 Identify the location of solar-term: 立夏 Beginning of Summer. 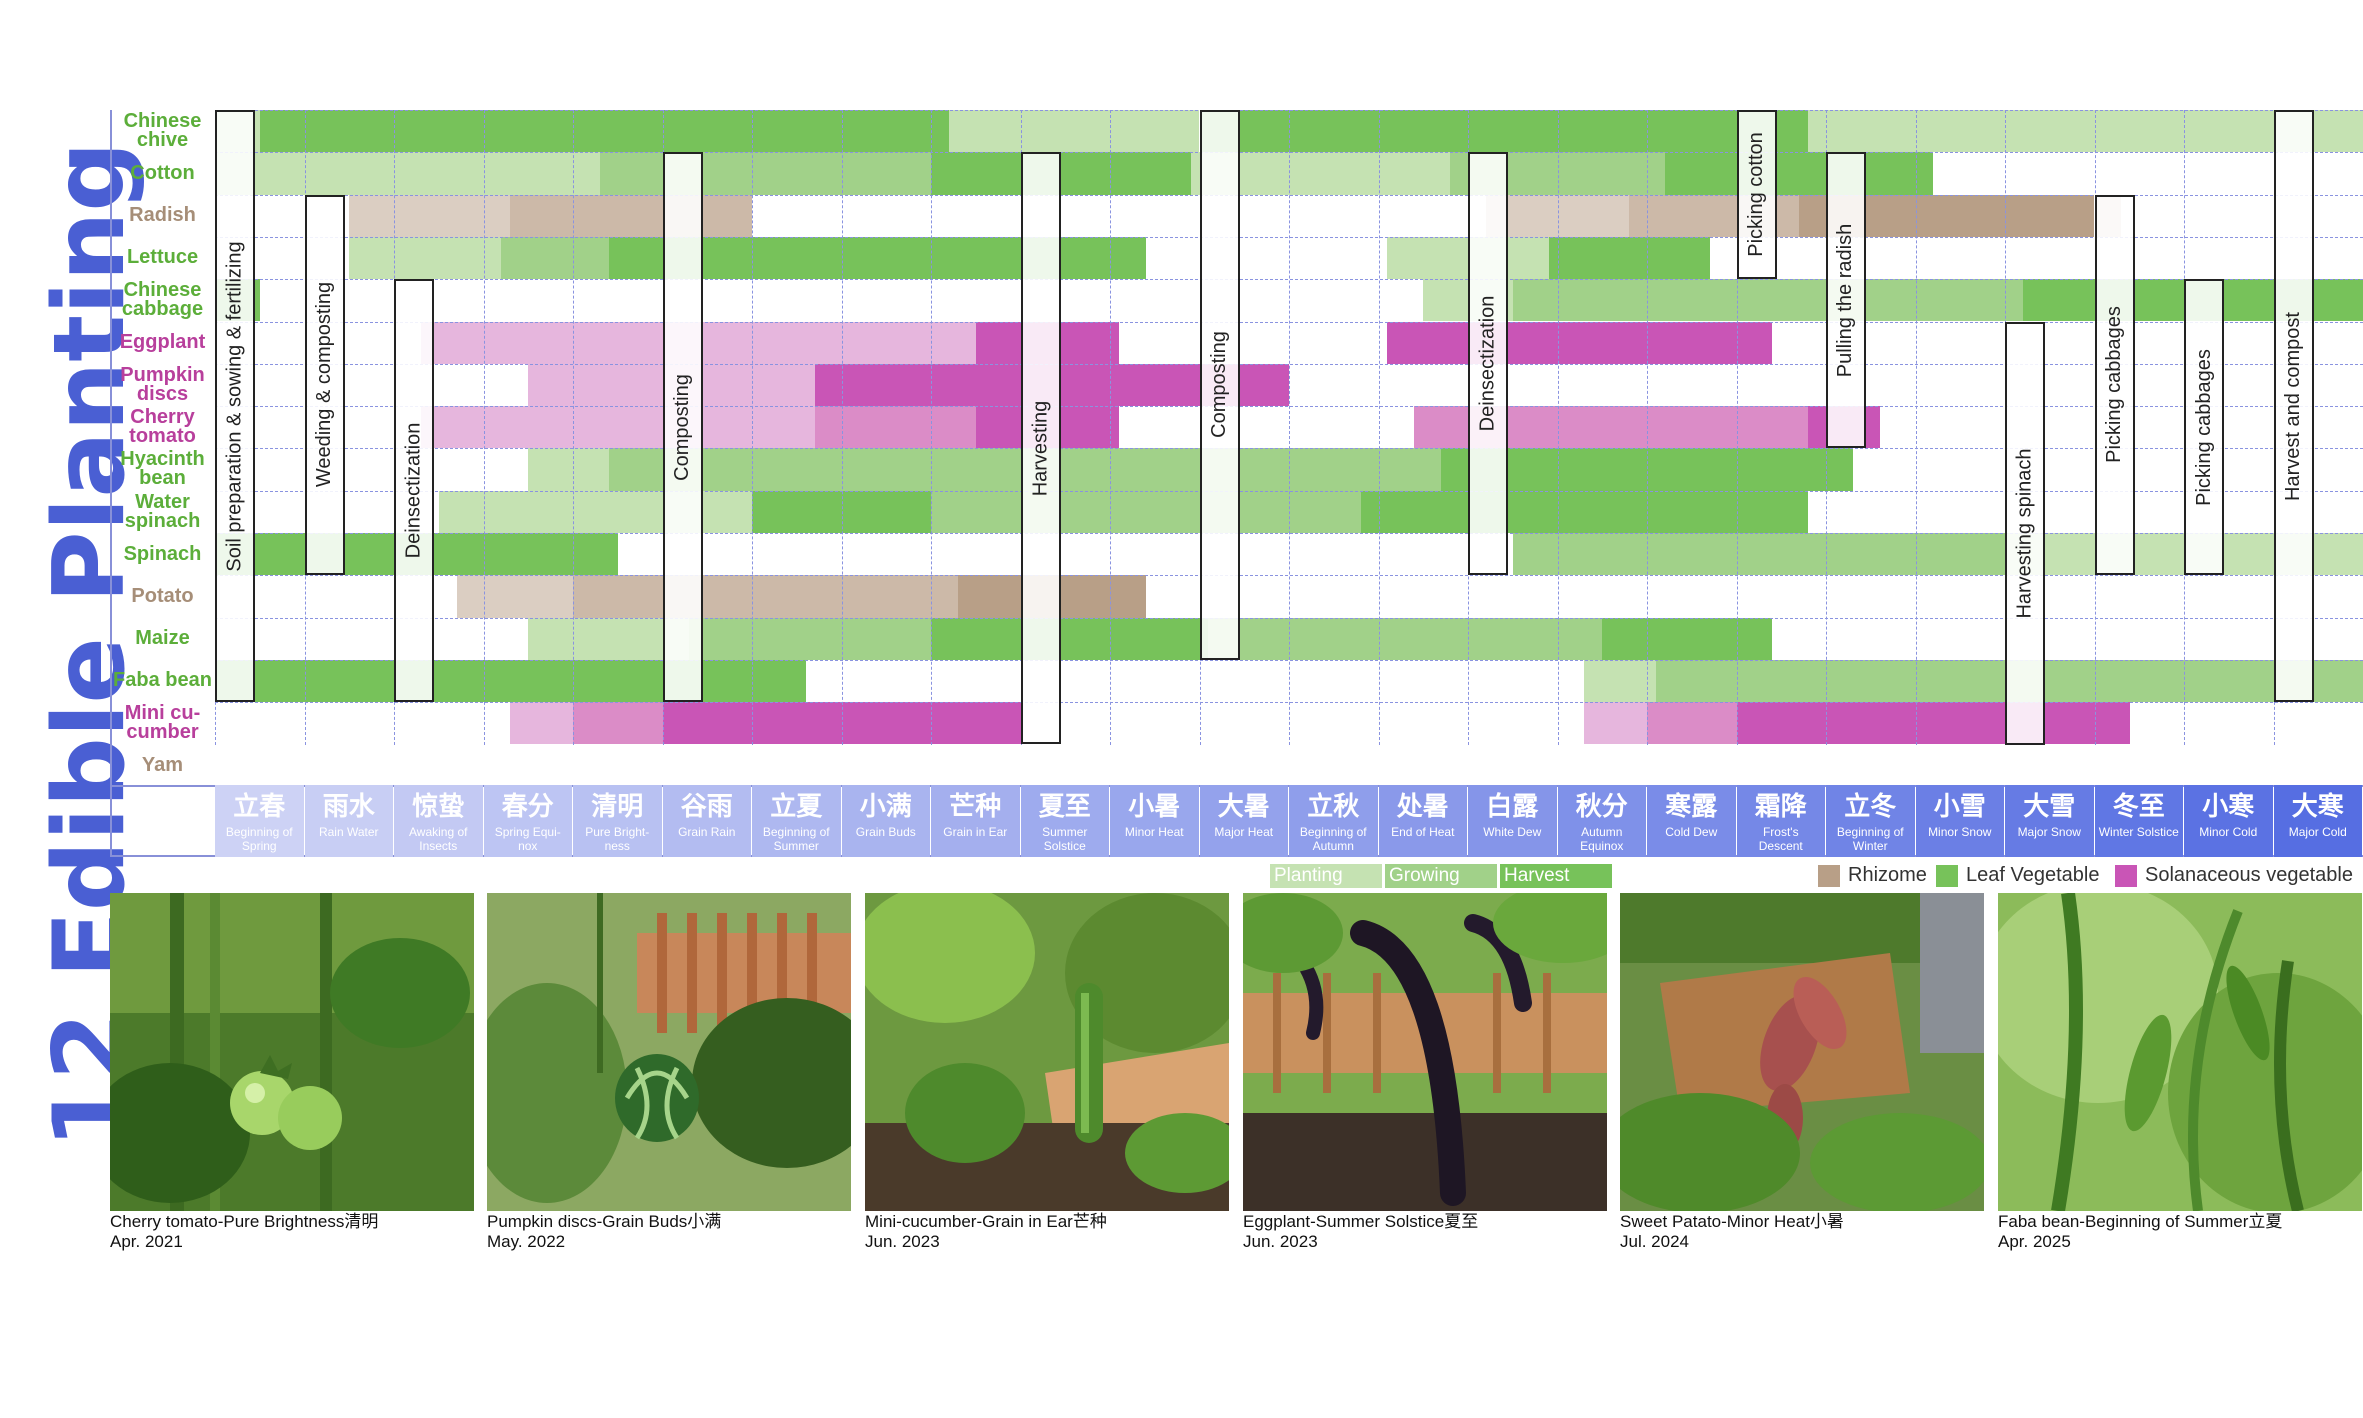
(796, 821).